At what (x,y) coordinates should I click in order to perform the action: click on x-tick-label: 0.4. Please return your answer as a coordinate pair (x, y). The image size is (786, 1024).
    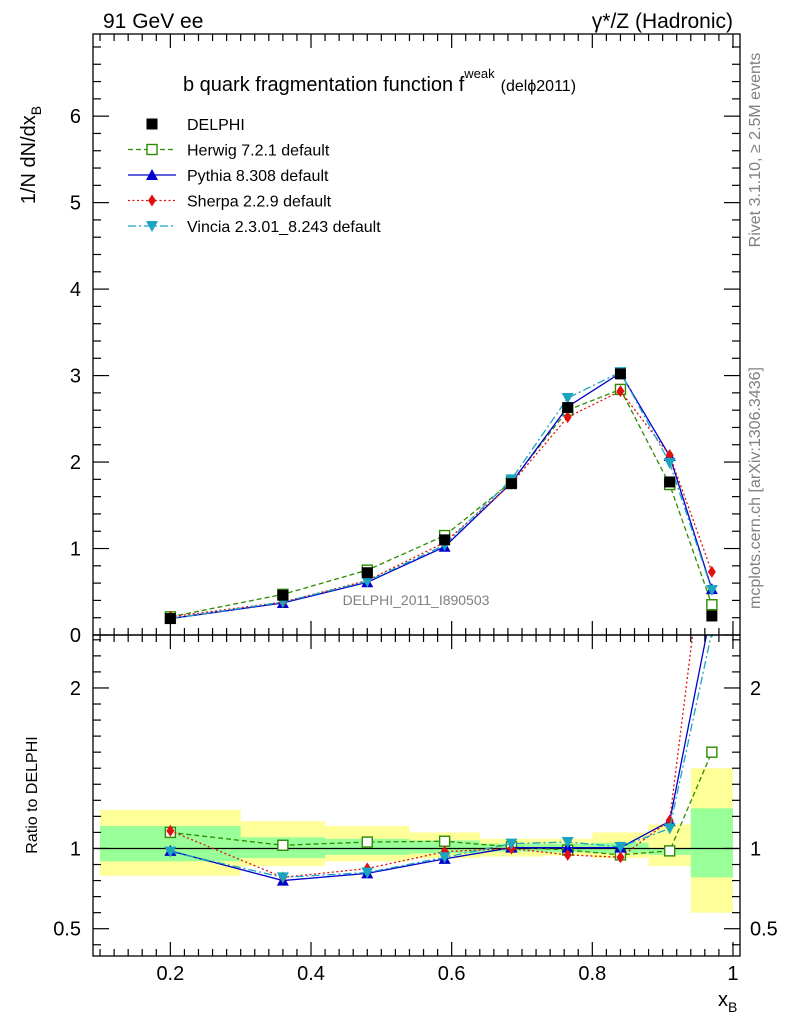
    Looking at the image, I should click on (311, 974).